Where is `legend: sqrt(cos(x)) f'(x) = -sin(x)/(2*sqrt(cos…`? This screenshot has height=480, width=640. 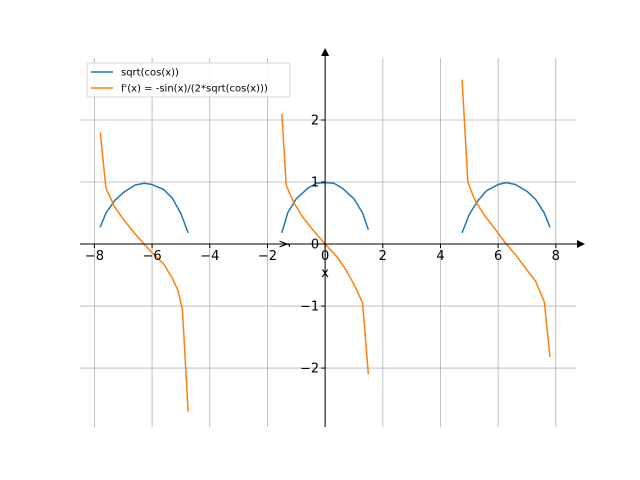 legend: sqrt(cos(x)) f'(x) = -sin(x)/(2*sqrt(cos… is located at coordinates (188, 80).